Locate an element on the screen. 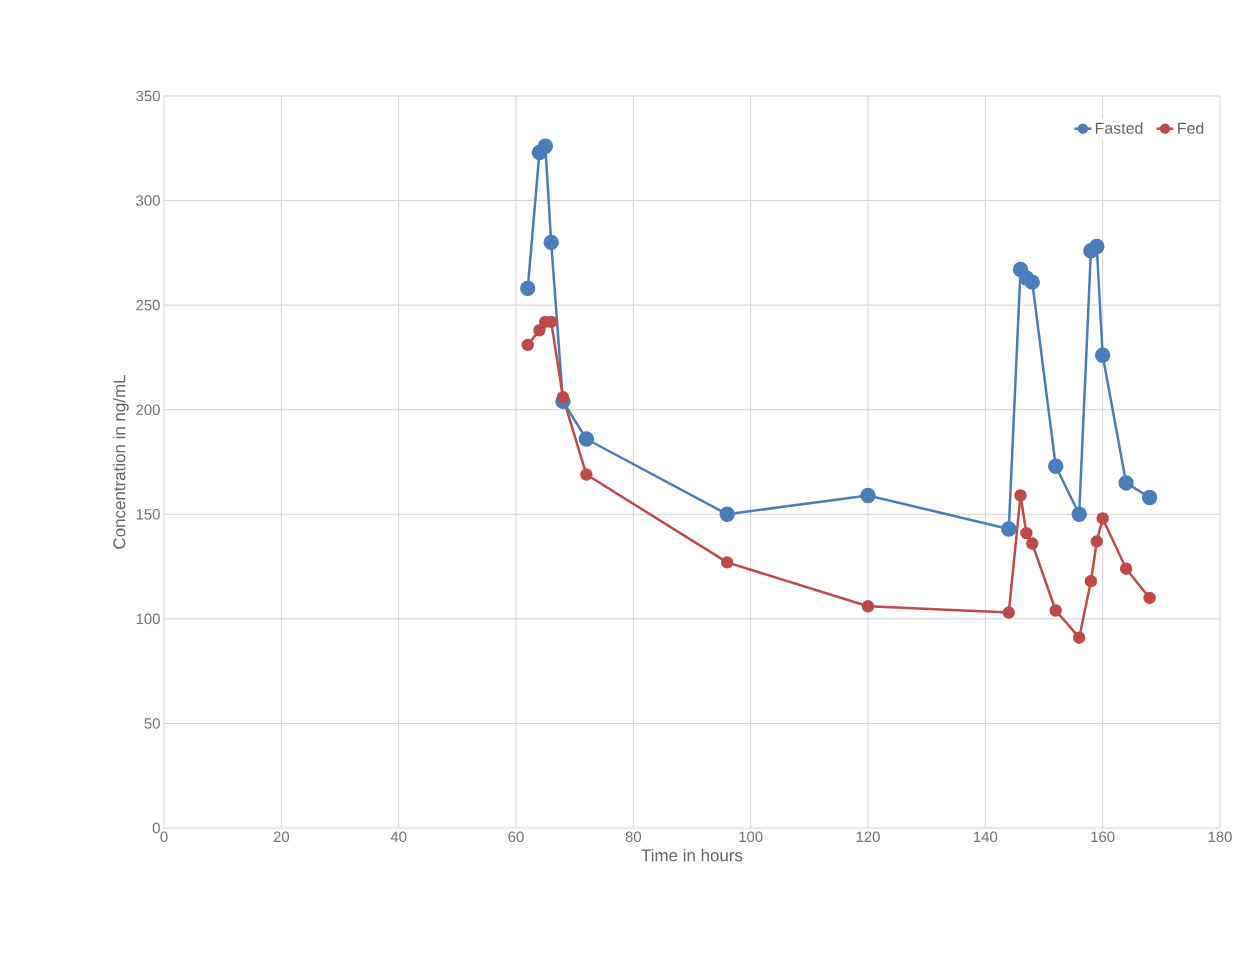  x-tick-label: 0 is located at coordinates (164, 837).